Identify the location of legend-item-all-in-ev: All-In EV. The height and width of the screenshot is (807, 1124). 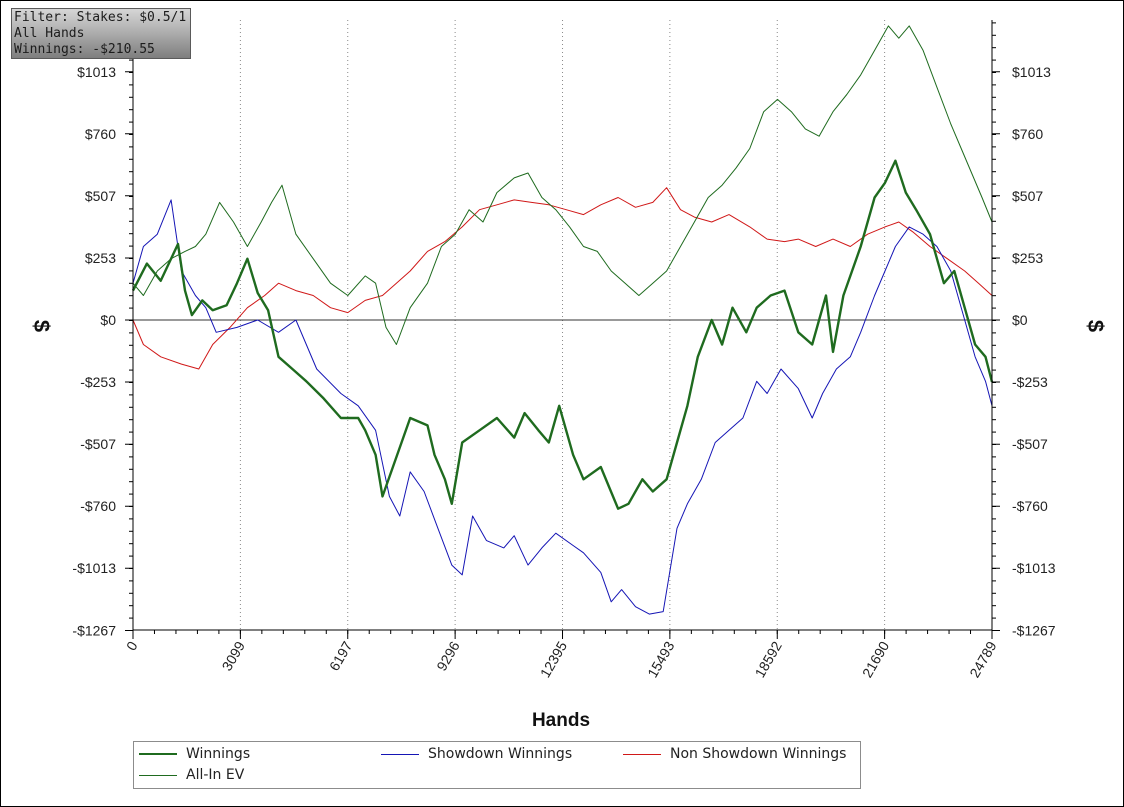
(191, 775).